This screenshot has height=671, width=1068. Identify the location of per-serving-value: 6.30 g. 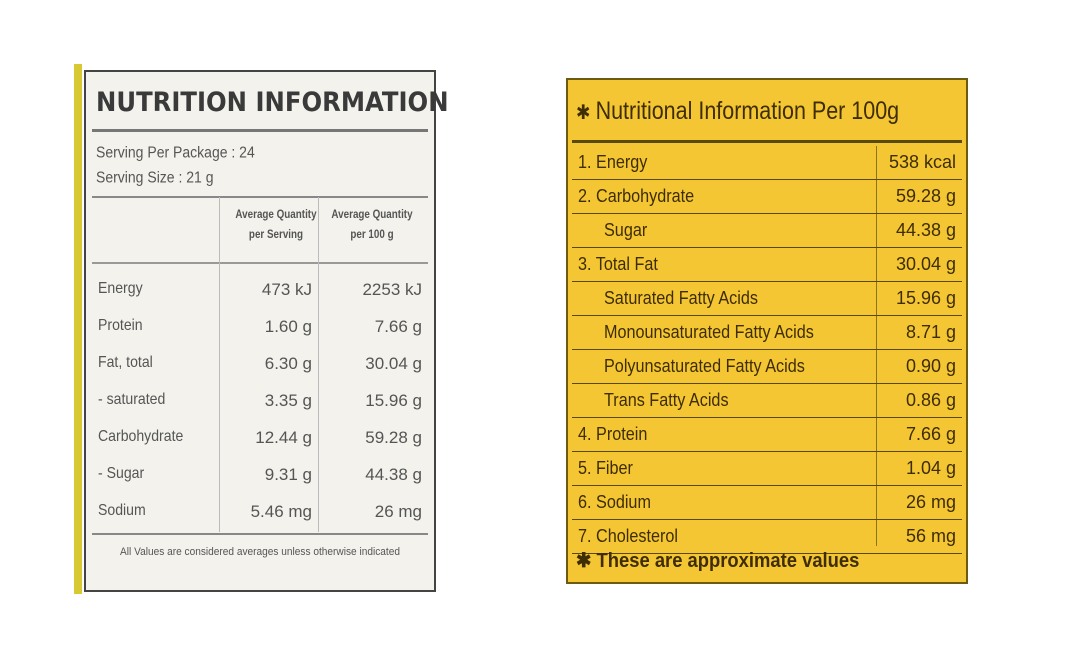
(288, 363).